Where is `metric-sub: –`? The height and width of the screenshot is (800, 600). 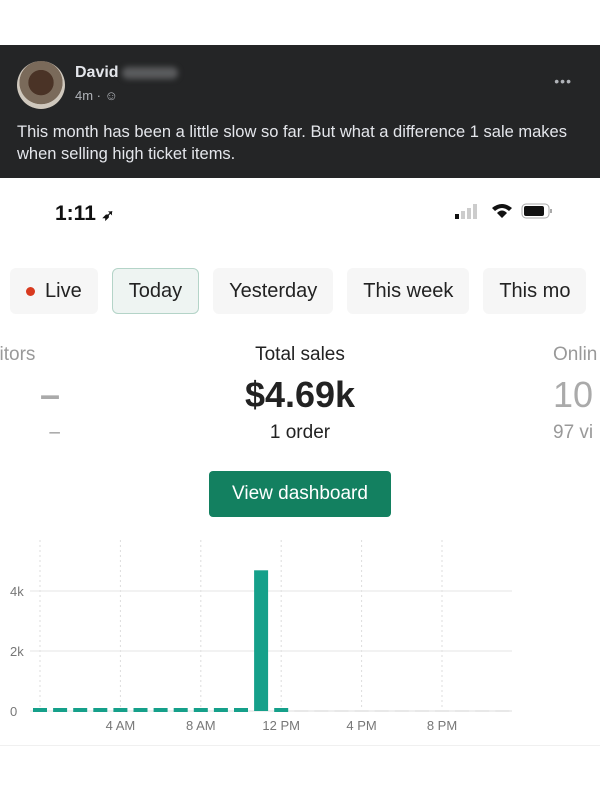
metric-sub: – is located at coordinates (54, 432).